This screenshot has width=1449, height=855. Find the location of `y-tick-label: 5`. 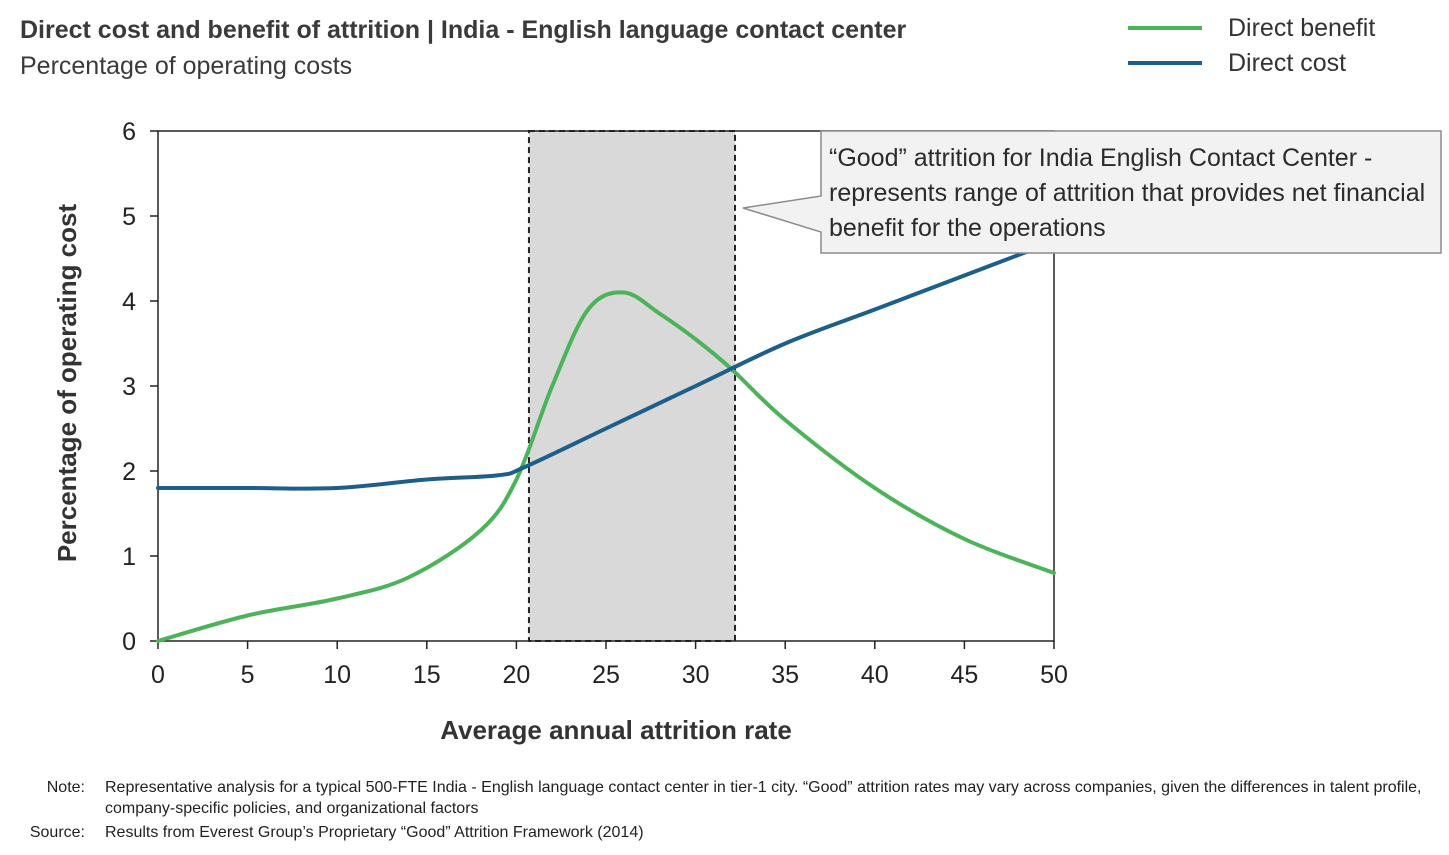

y-tick-label: 5 is located at coordinates (129, 217).